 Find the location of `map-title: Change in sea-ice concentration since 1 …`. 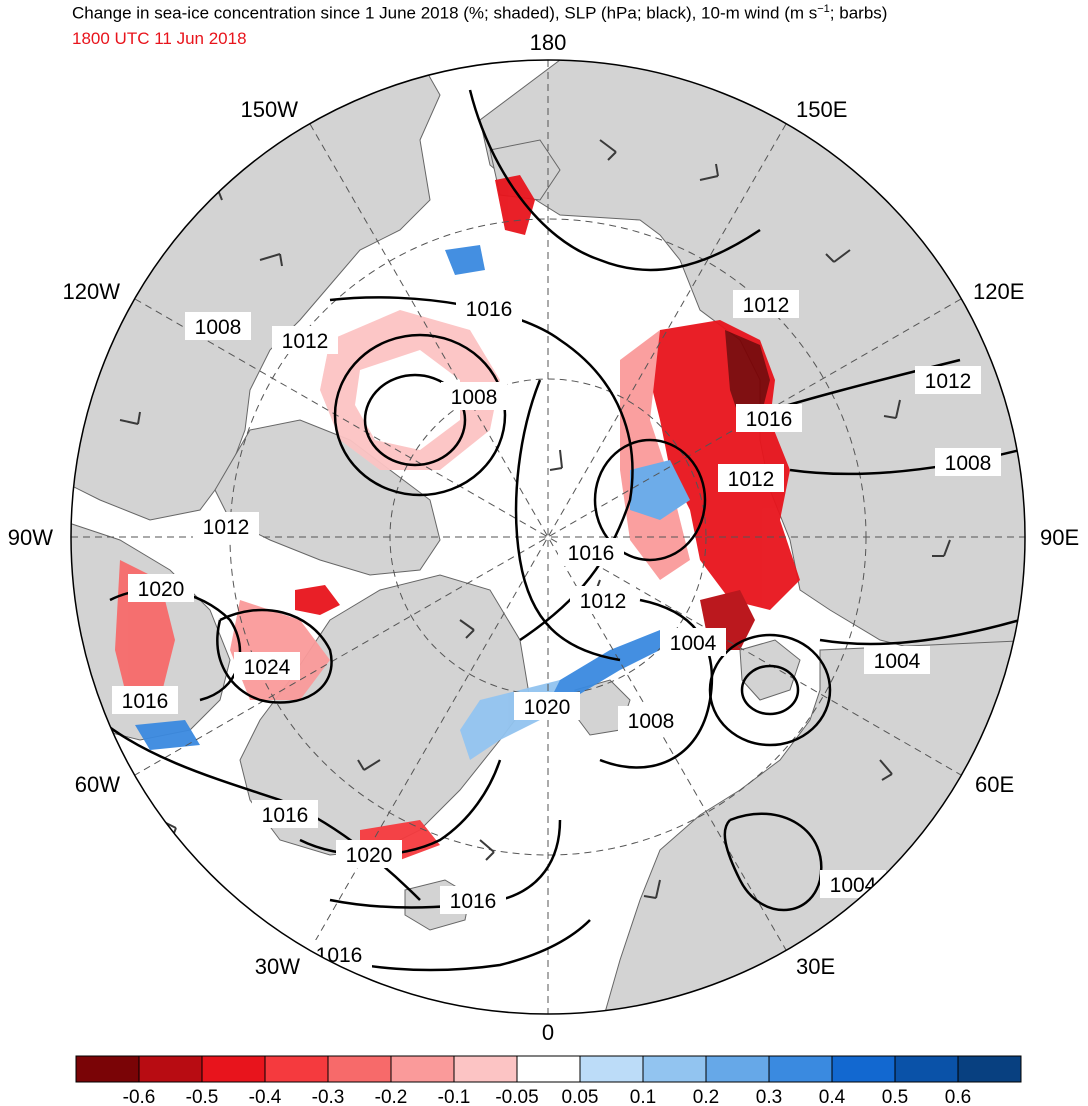

map-title: Change in sea-ice concentration since 1 … is located at coordinates (479, 13).